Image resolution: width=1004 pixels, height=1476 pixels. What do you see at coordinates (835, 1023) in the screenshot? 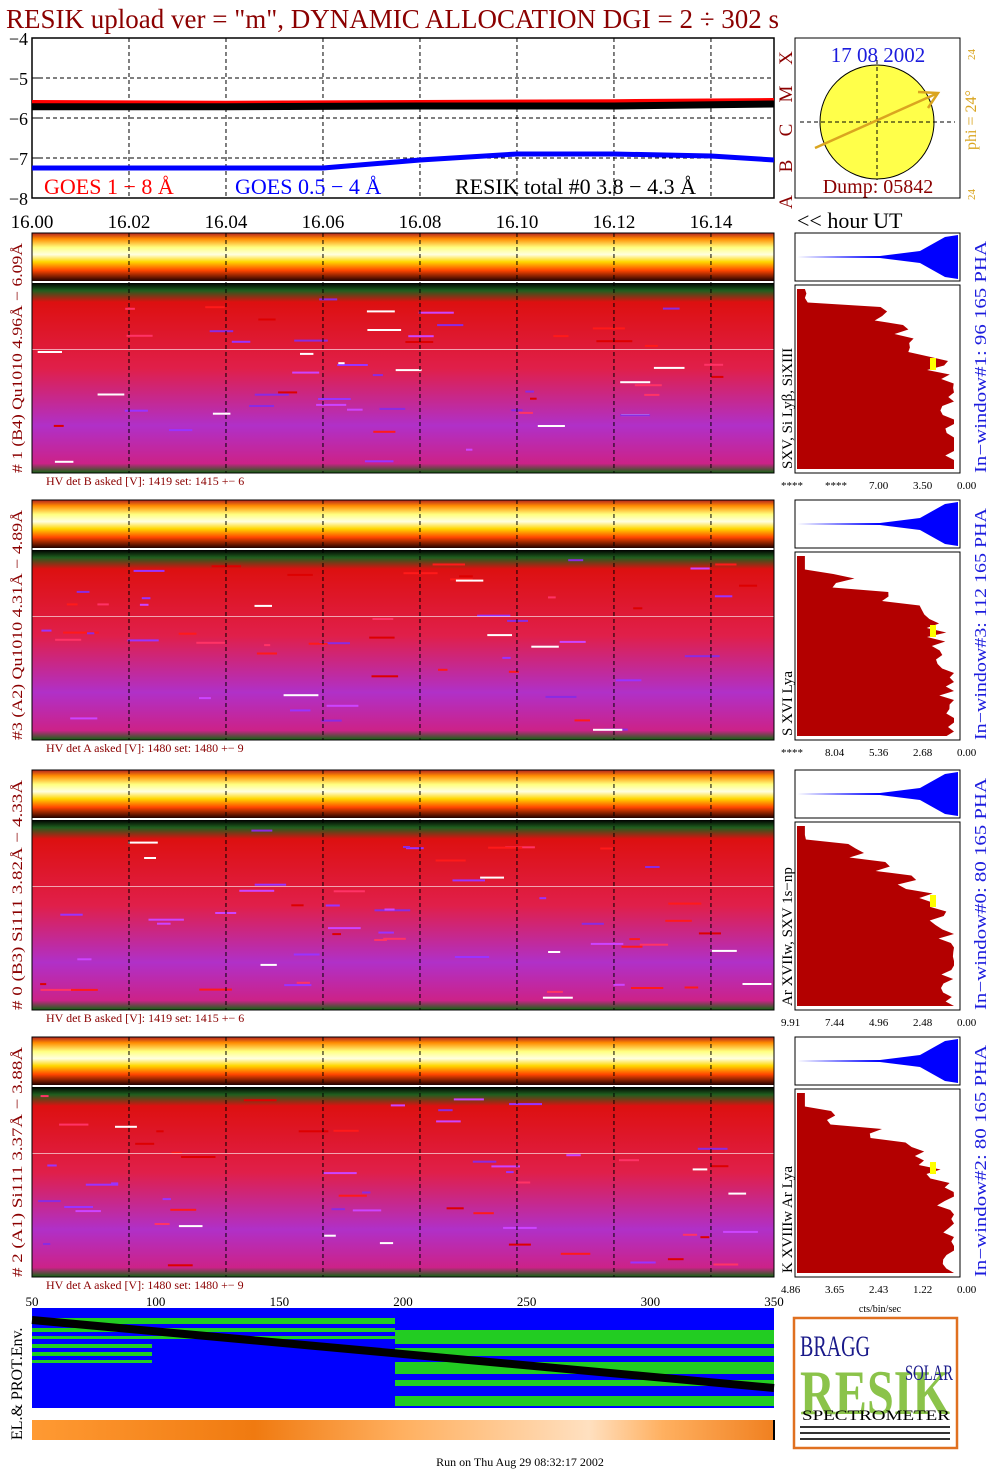
I see `hist-tick-label: 7.44` at bounding box center [835, 1023].